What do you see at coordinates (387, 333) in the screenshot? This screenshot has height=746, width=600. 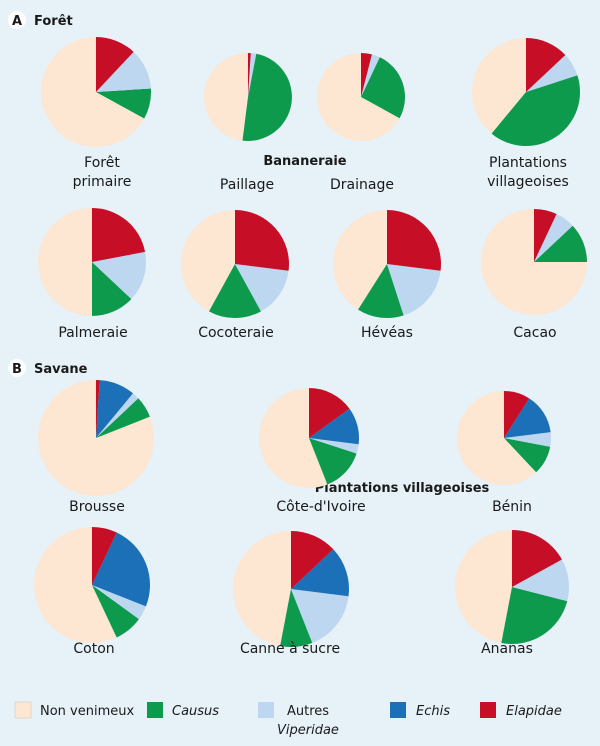 I see `pie-label-heveas: Hévéas` at bounding box center [387, 333].